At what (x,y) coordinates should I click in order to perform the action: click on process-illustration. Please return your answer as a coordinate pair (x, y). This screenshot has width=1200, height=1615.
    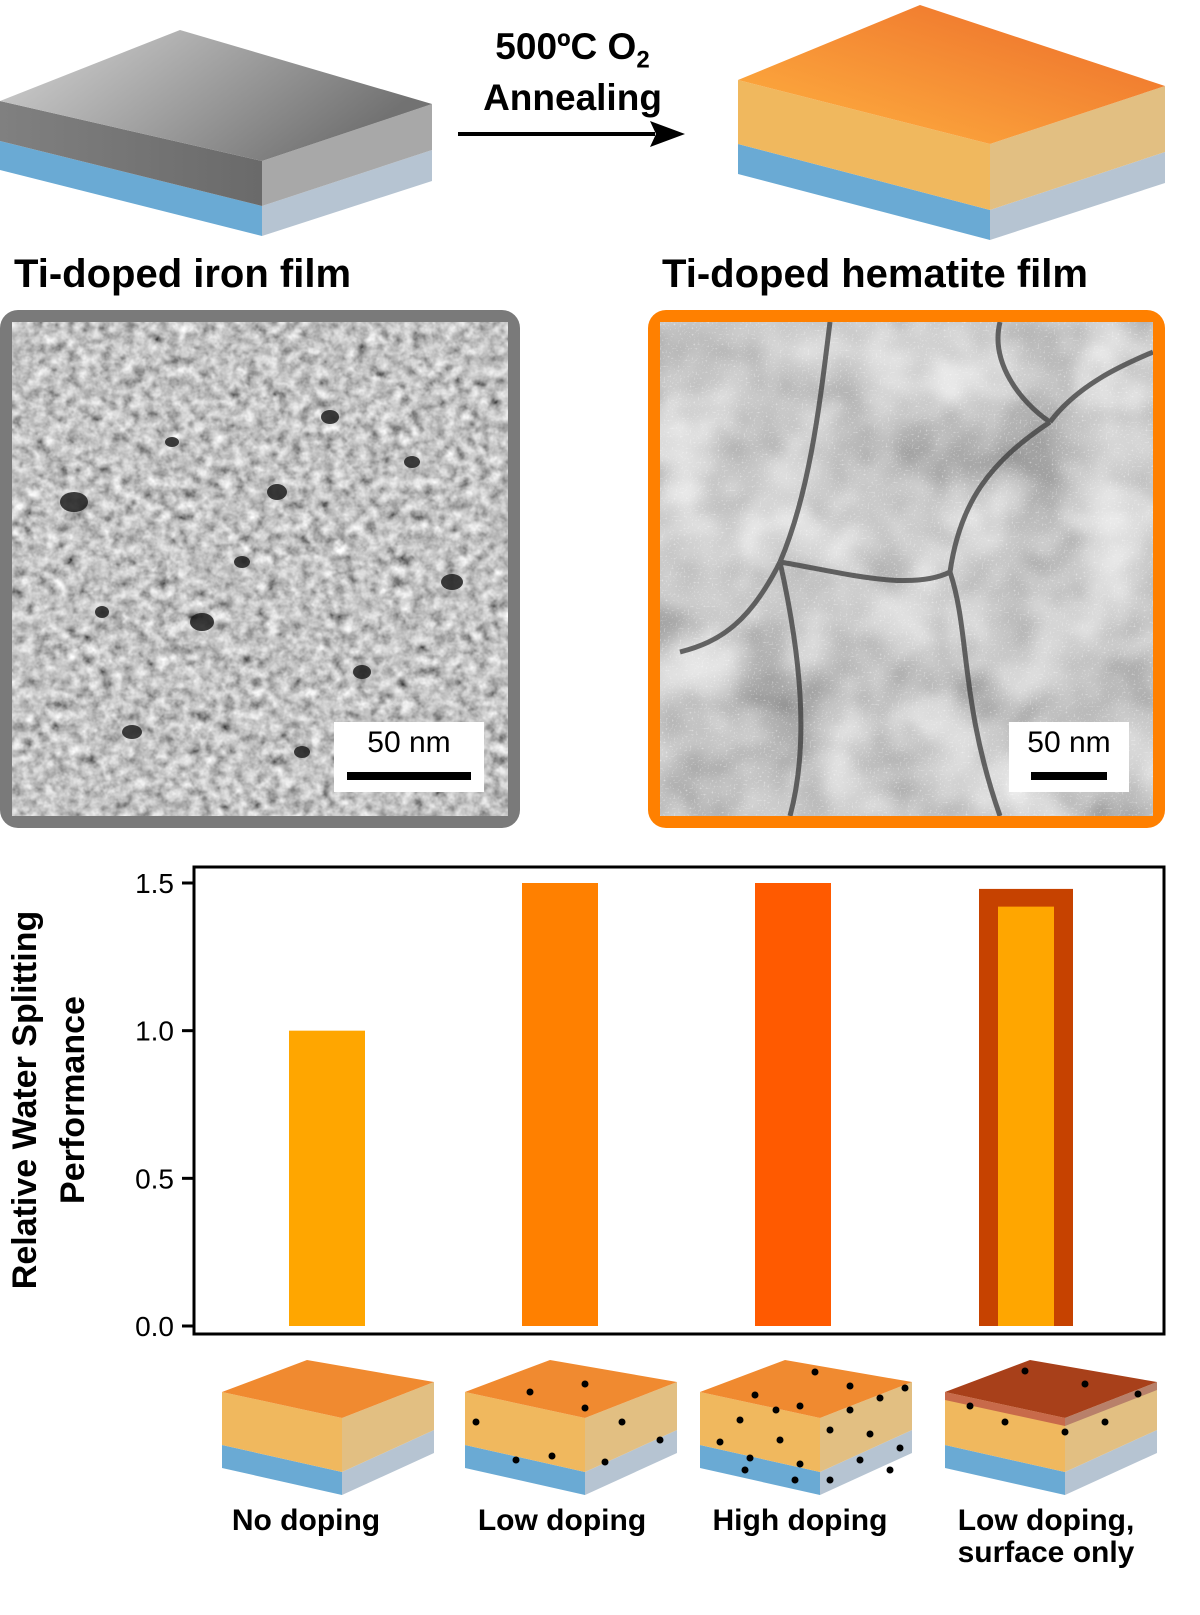
    Looking at the image, I should click on (582, 122).